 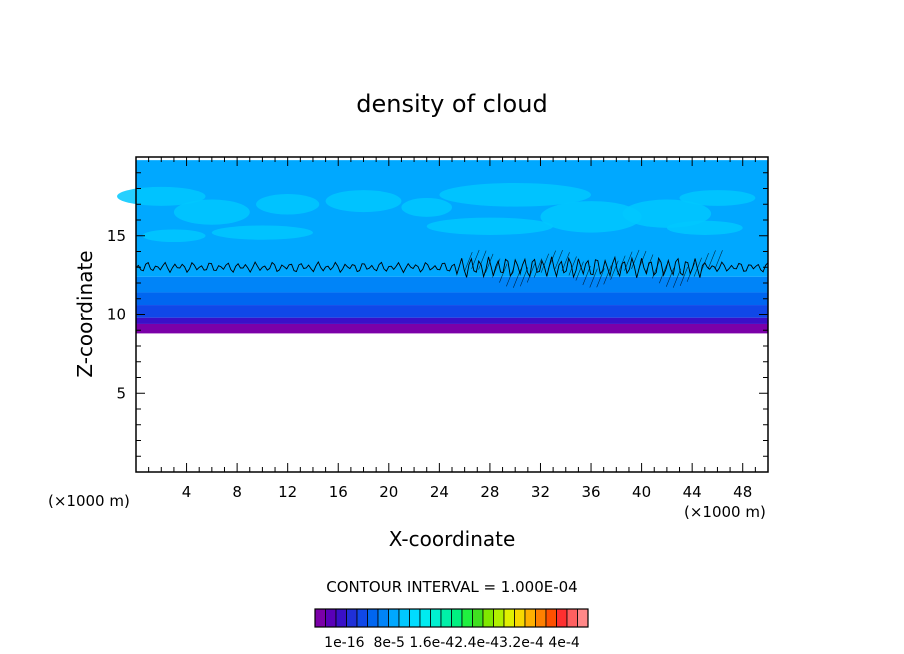 What do you see at coordinates (725, 512) in the screenshot?
I see `x-unit-right: (×1000 m)` at bounding box center [725, 512].